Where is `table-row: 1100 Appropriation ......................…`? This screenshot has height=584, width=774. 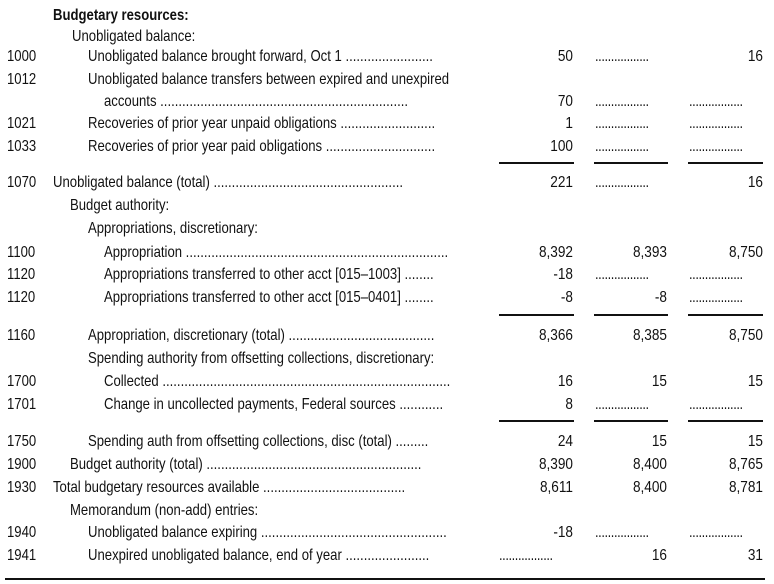 table-row: 1100 Appropriation ......................… is located at coordinates (387, 253).